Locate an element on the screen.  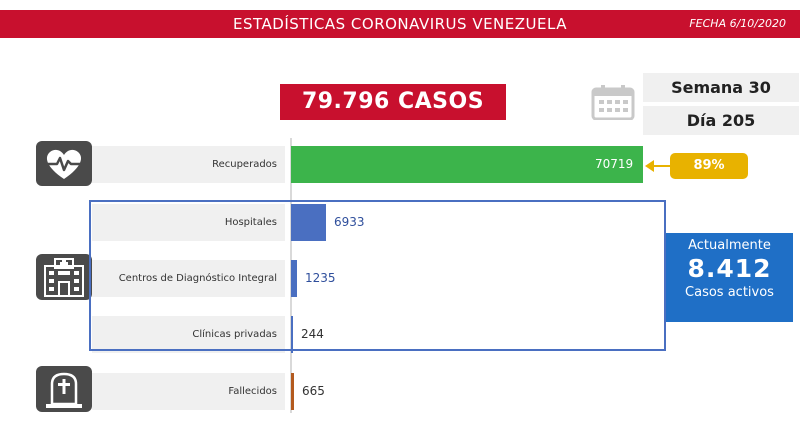
page-title: ESTADÍSTICAS CORONAVIRUS VENEZUELA is located at coordinates (400, 24).